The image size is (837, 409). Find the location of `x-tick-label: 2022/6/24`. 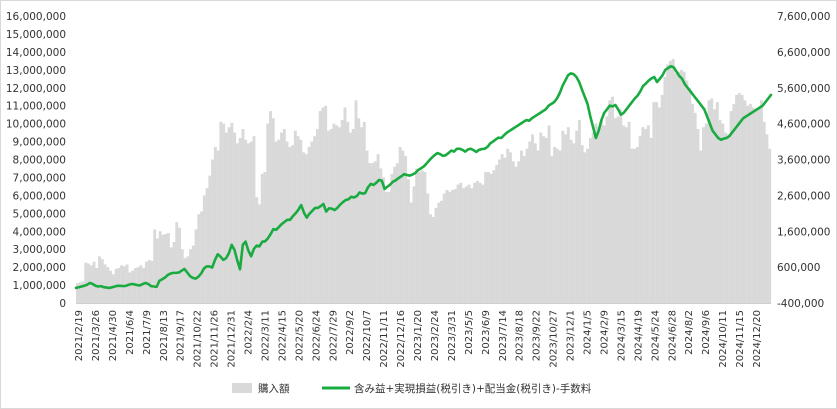

x-tick-label: 2022/6/24 is located at coordinates (316, 335).